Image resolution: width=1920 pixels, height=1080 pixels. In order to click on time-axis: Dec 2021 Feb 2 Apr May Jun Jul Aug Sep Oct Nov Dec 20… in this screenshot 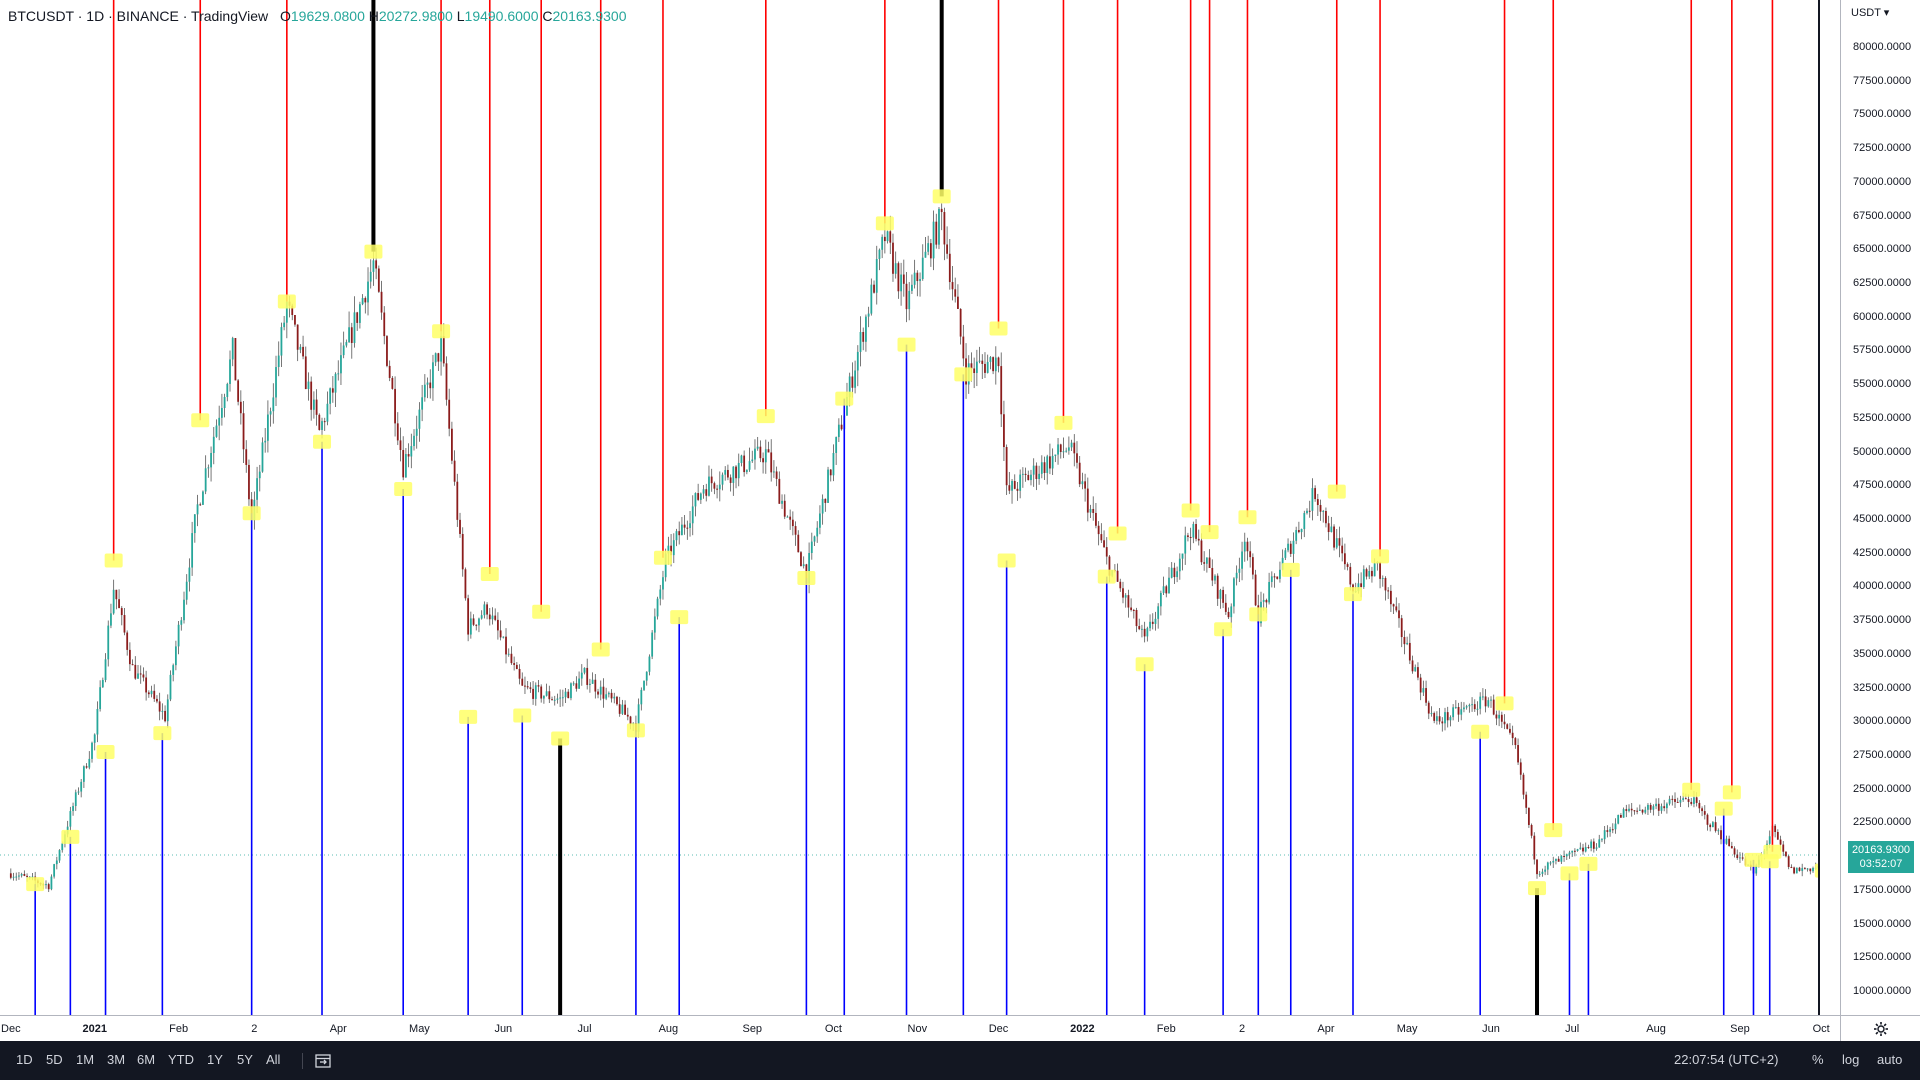, I will do `click(920, 1028)`.